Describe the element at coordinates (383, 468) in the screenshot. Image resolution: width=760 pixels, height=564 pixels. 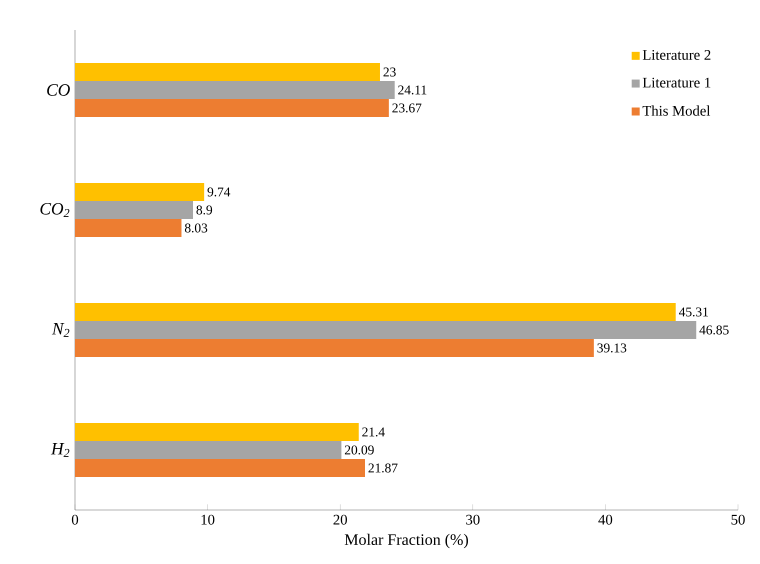
I see `data-label: 21.87` at that location.